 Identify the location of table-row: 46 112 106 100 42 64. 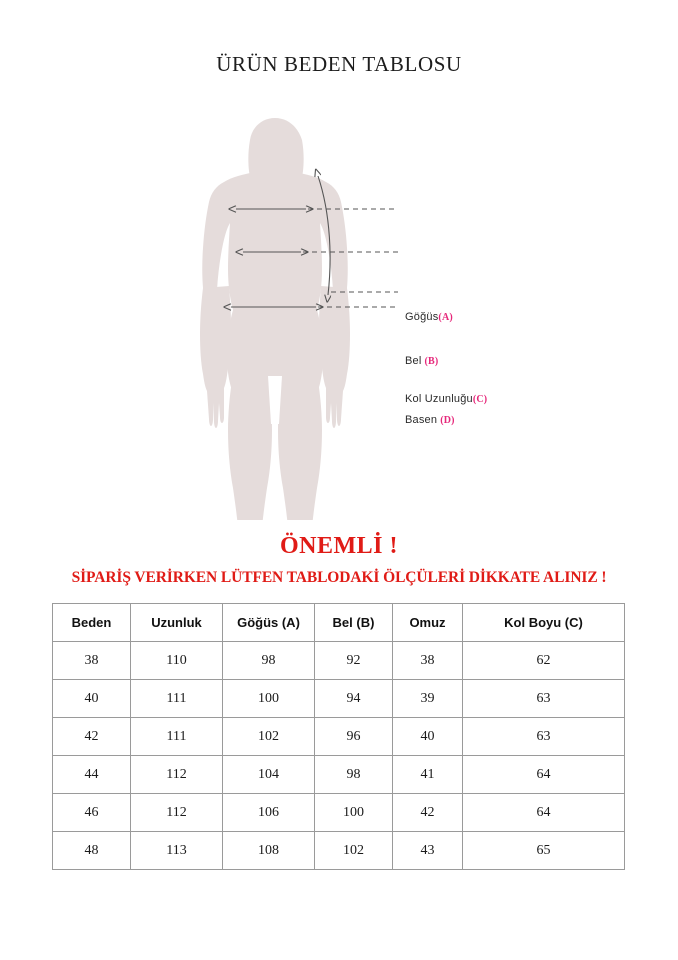
(338, 812).